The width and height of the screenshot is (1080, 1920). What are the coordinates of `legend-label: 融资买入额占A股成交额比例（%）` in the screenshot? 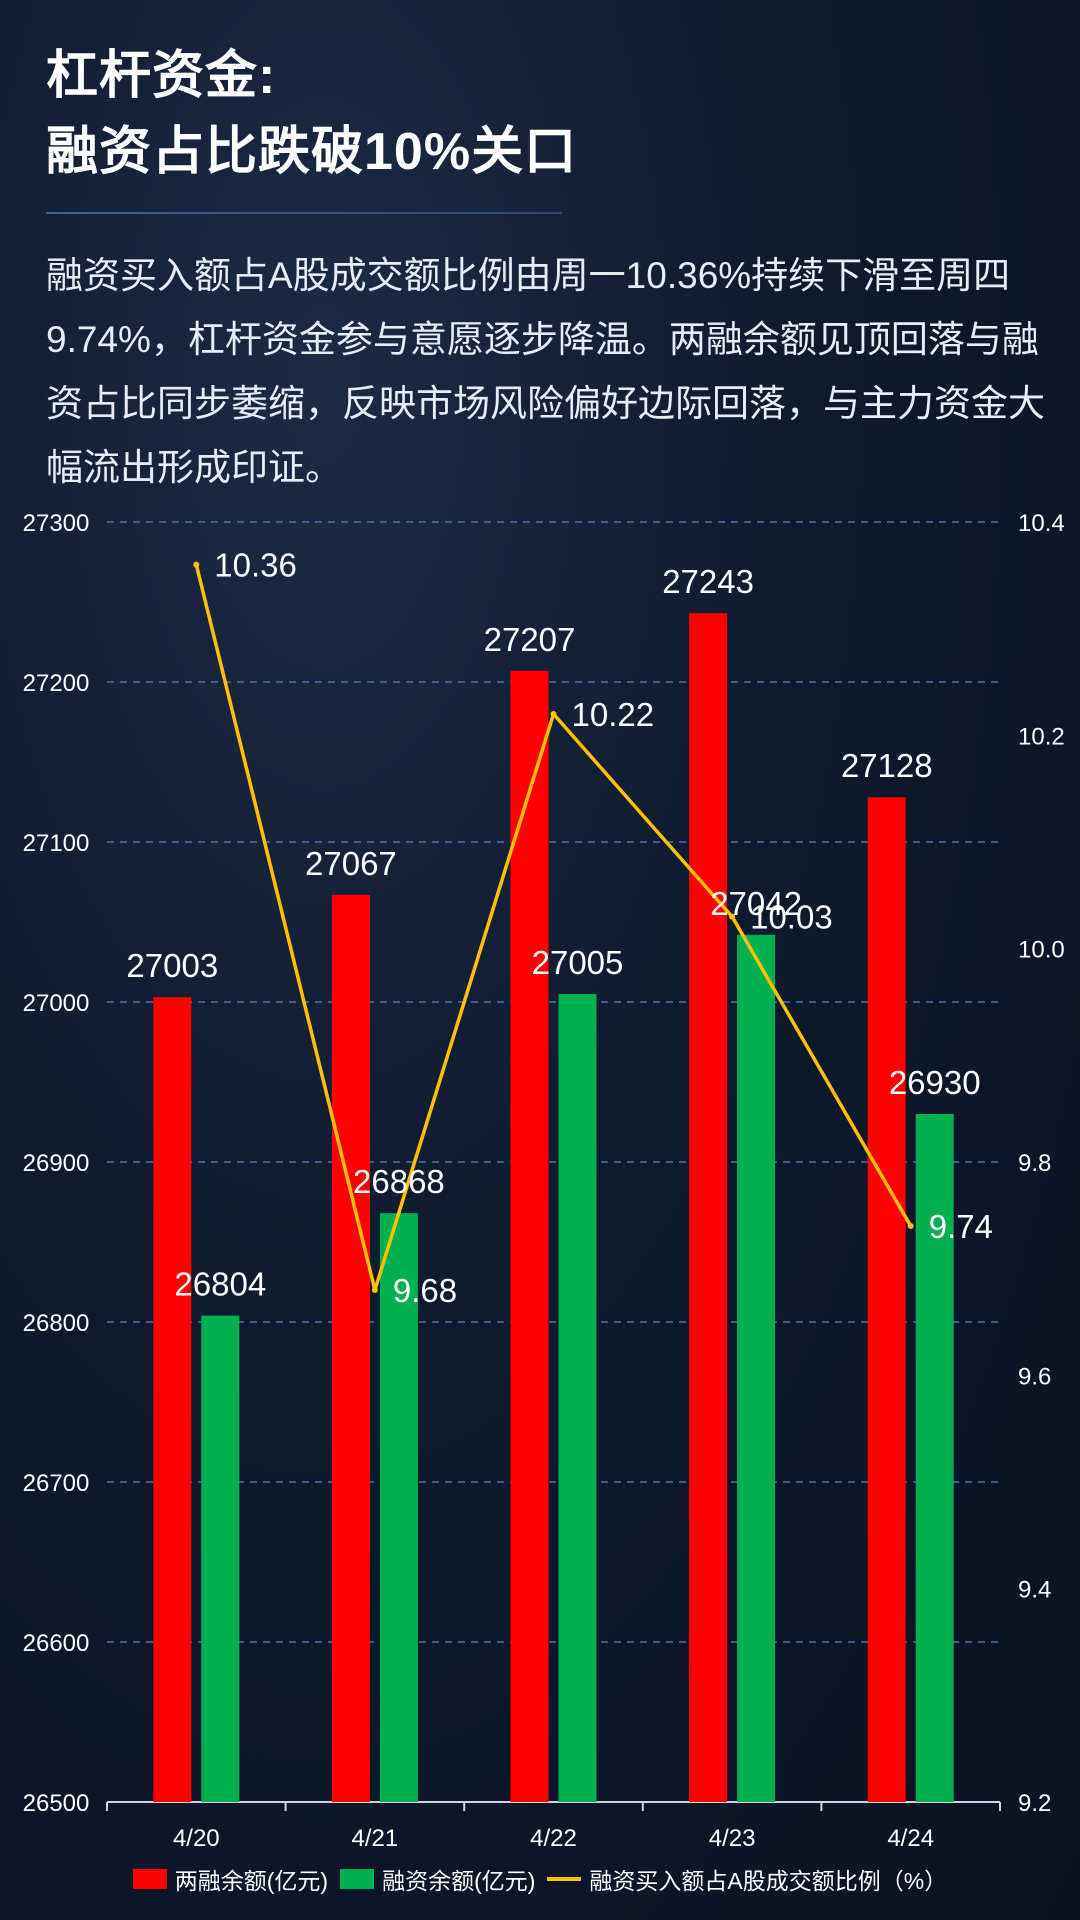 It's located at (768, 1881).